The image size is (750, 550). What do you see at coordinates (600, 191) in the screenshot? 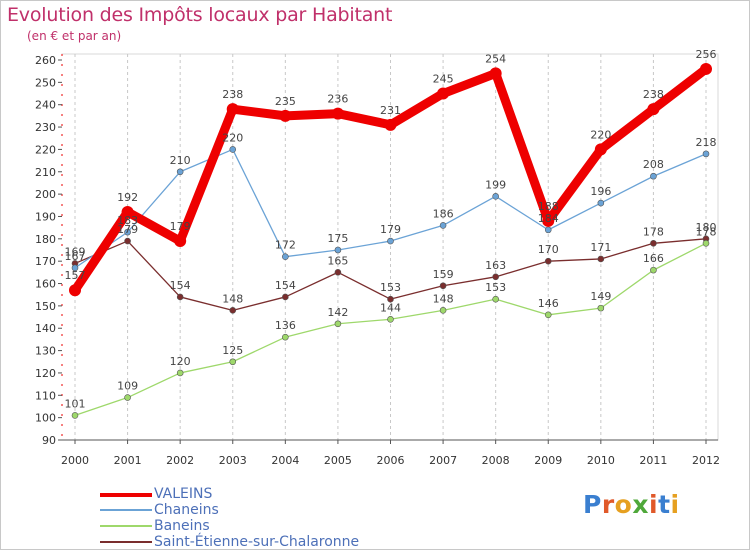
I see `data-label-chaneins: 196` at bounding box center [600, 191].